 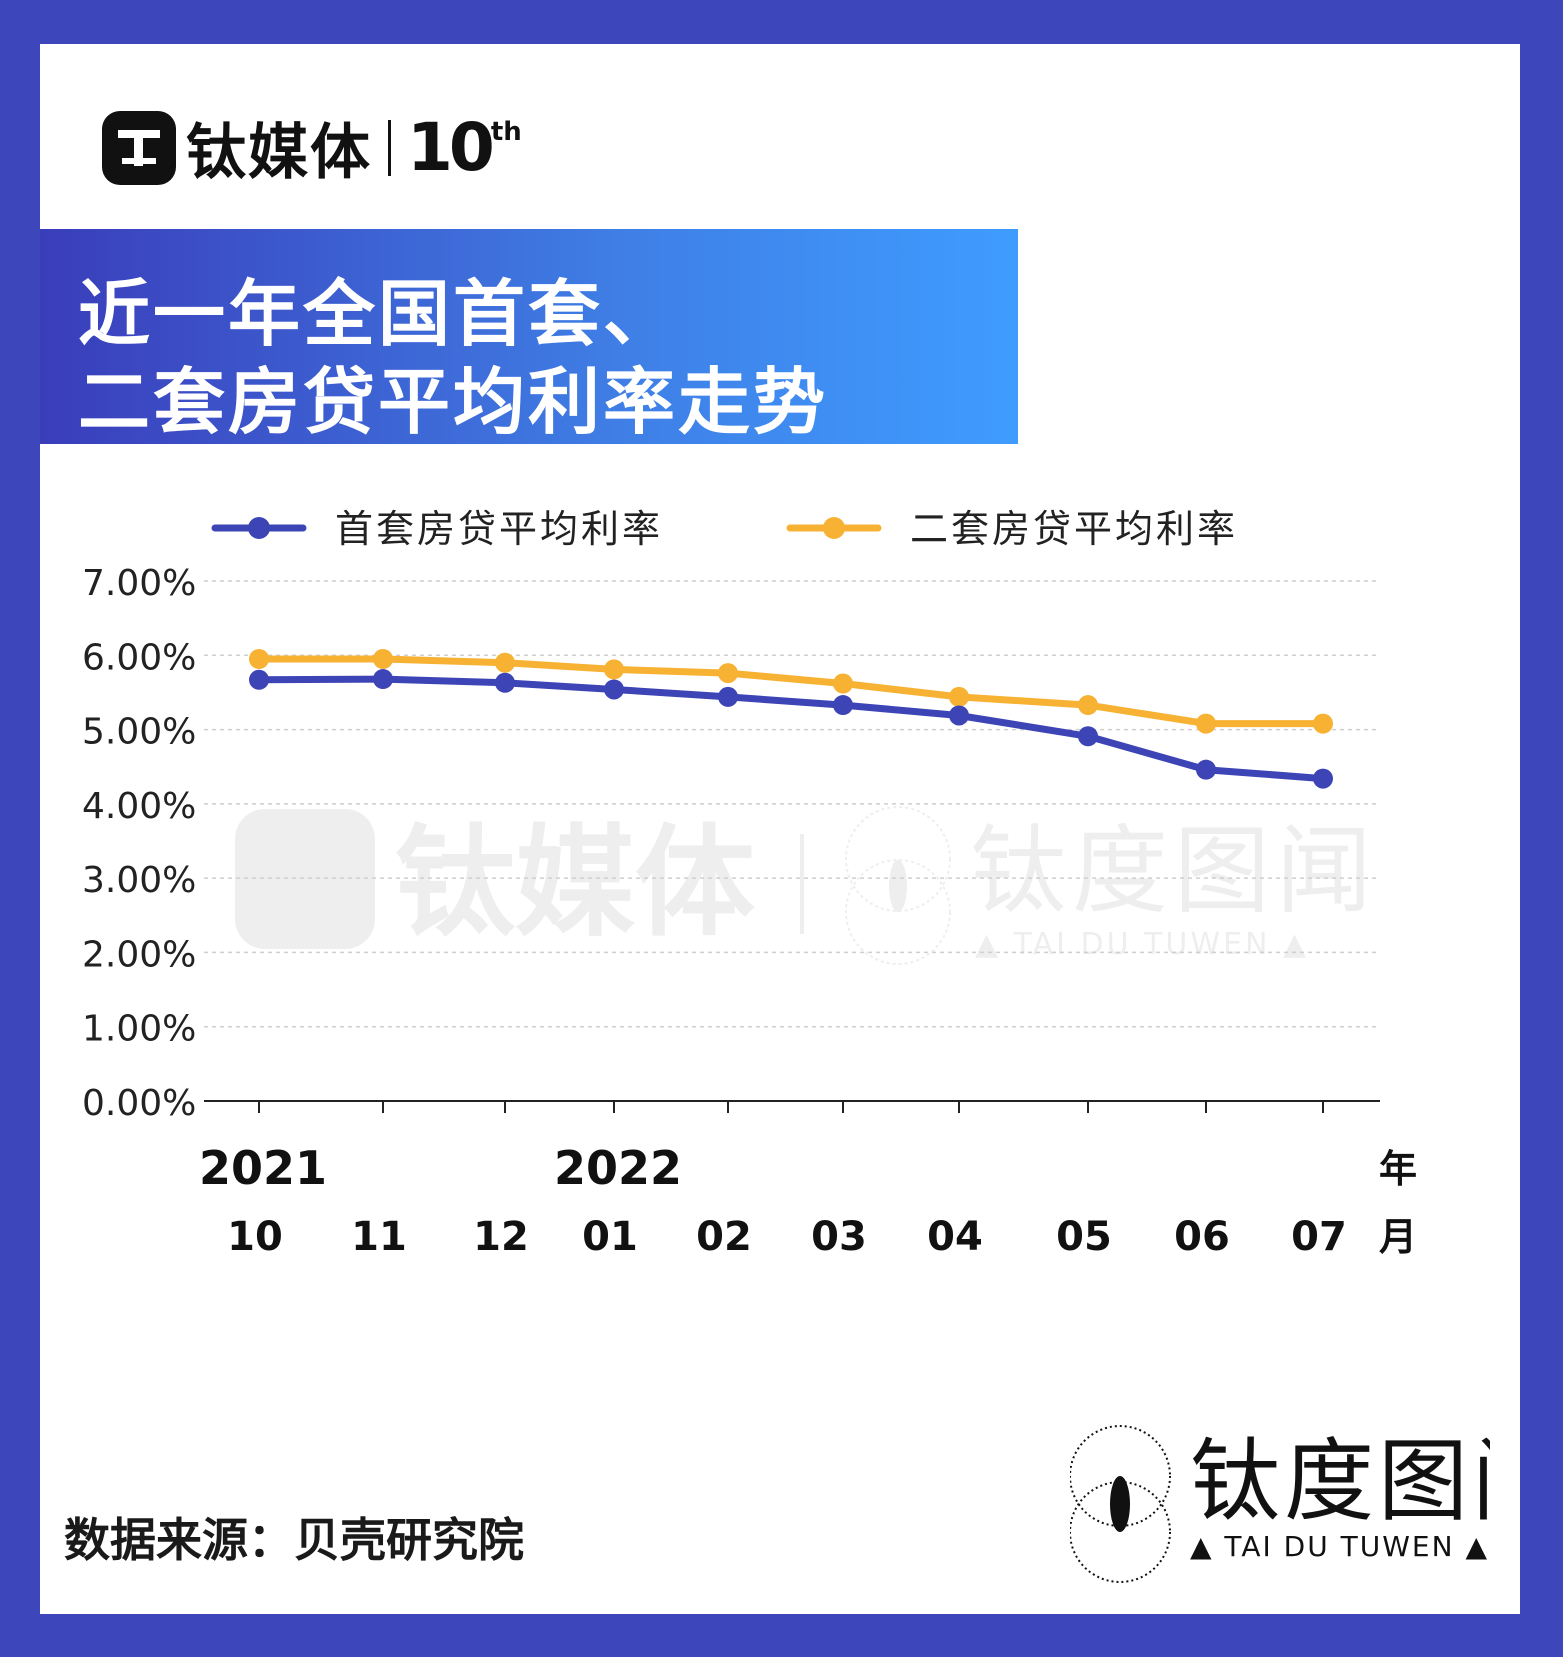 What do you see at coordinates (139, 583) in the screenshot?
I see `y-tick-label: 7.00%` at bounding box center [139, 583].